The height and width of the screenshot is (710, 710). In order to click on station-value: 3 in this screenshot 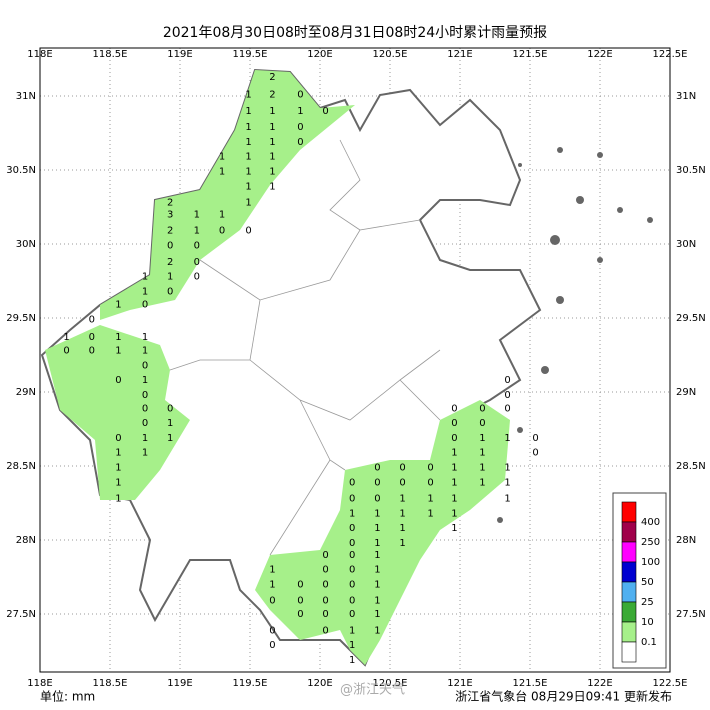, I will do `click(170, 214)`.